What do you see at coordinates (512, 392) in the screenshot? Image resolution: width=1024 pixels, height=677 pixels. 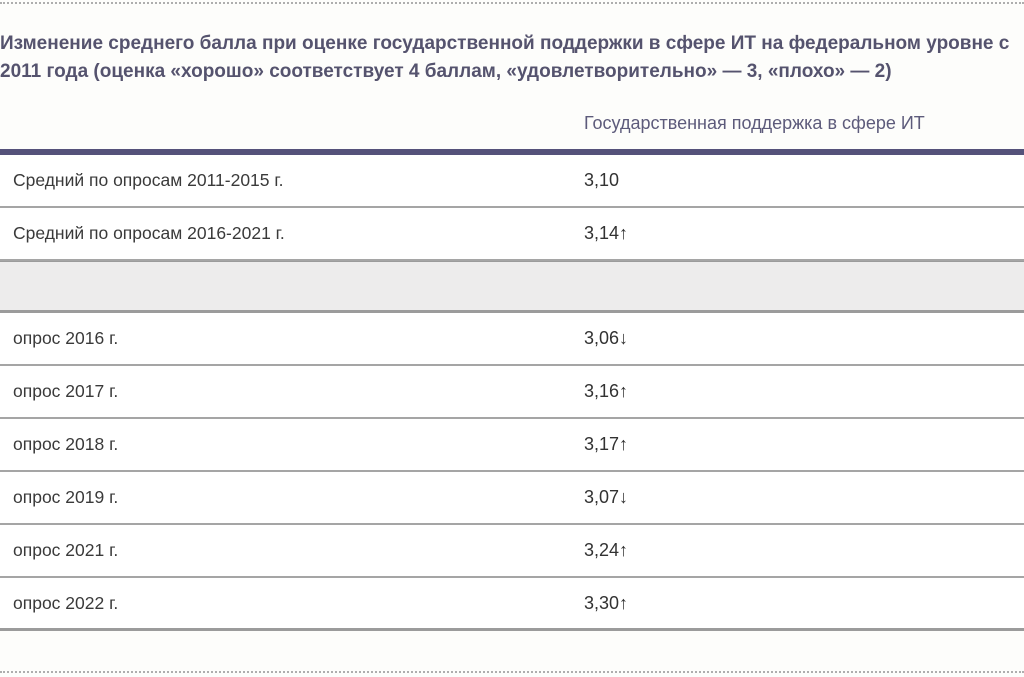 I see `table-row: опрос 2017 г. 3,16↑` at bounding box center [512, 392].